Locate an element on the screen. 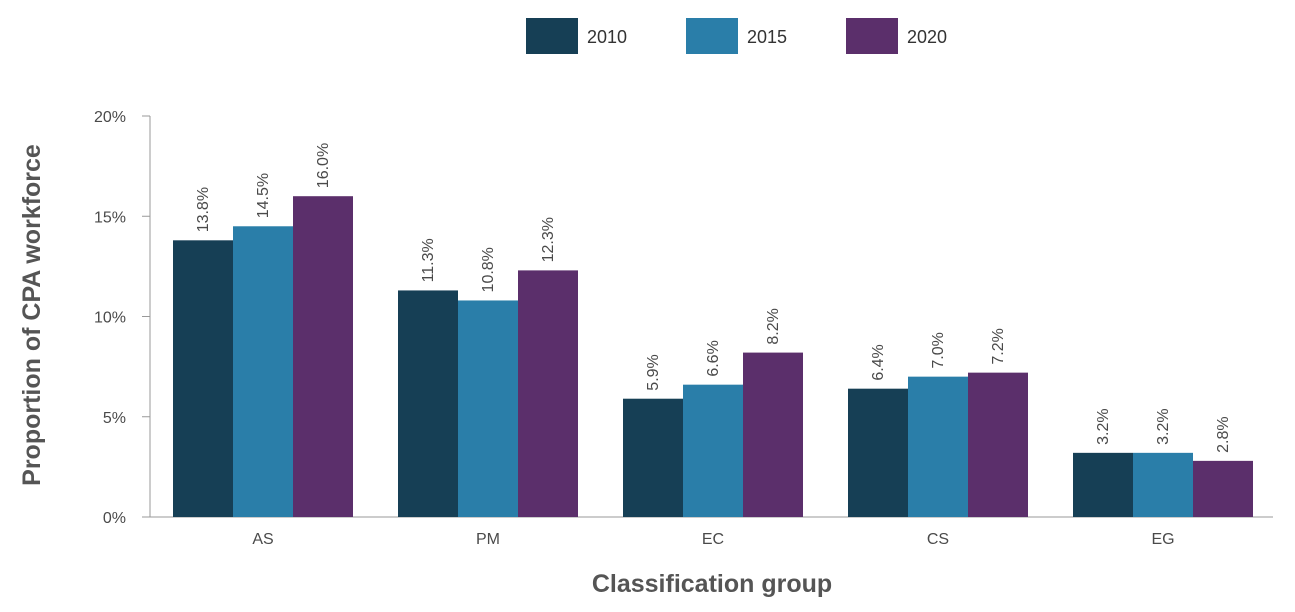 The height and width of the screenshot is (612, 1295). data-label: 8.2% is located at coordinates (773, 326).